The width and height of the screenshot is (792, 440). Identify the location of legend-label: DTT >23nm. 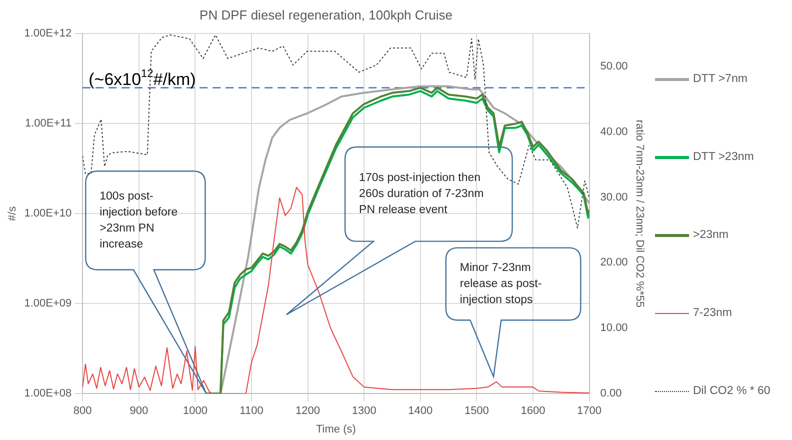
(723, 157).